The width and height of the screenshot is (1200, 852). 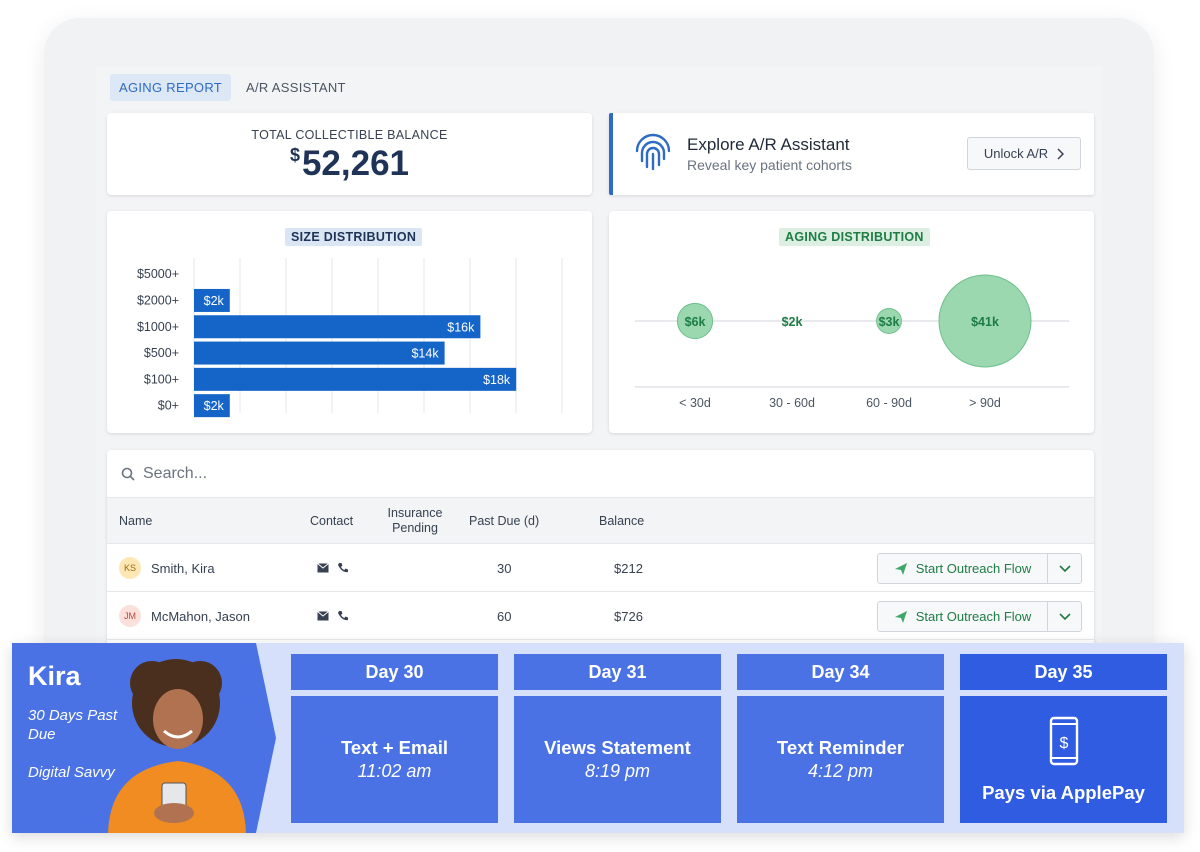 What do you see at coordinates (183, 568) in the screenshot?
I see `patient-name: Smith, Kira` at bounding box center [183, 568].